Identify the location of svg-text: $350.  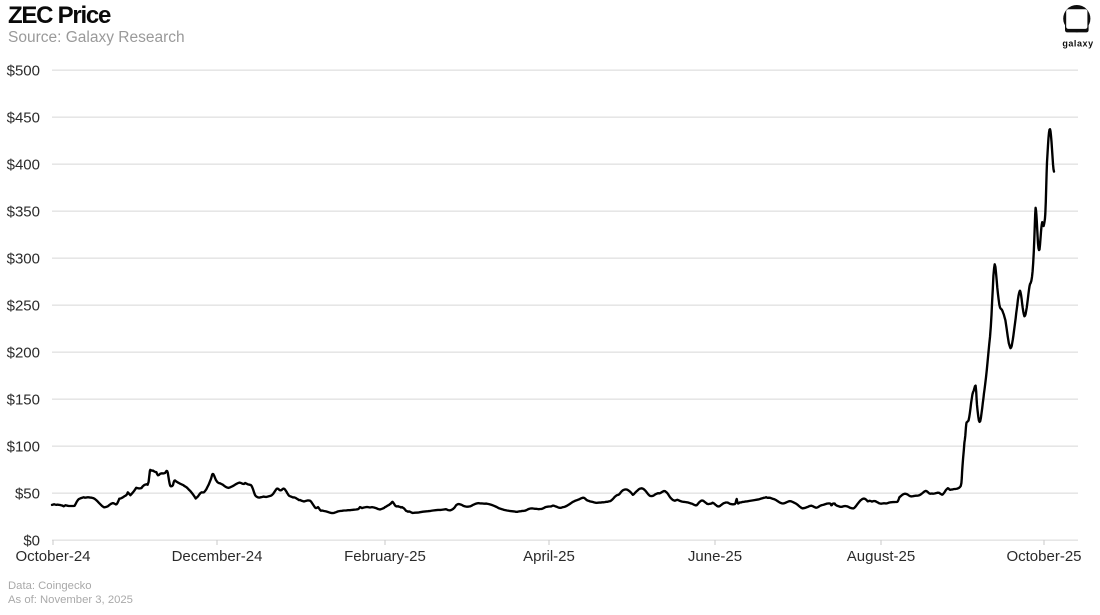
(23, 211).